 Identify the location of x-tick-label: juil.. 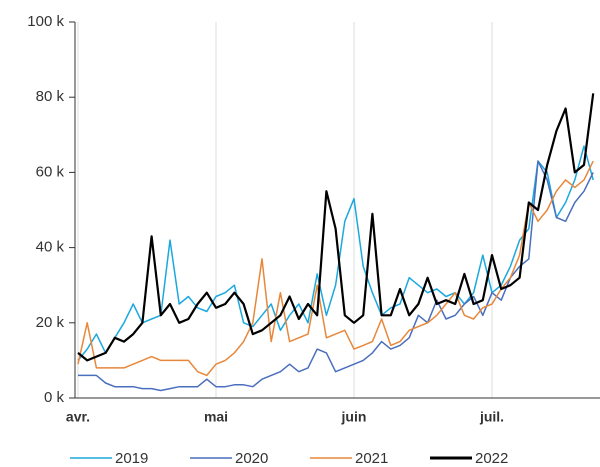
(491, 417).